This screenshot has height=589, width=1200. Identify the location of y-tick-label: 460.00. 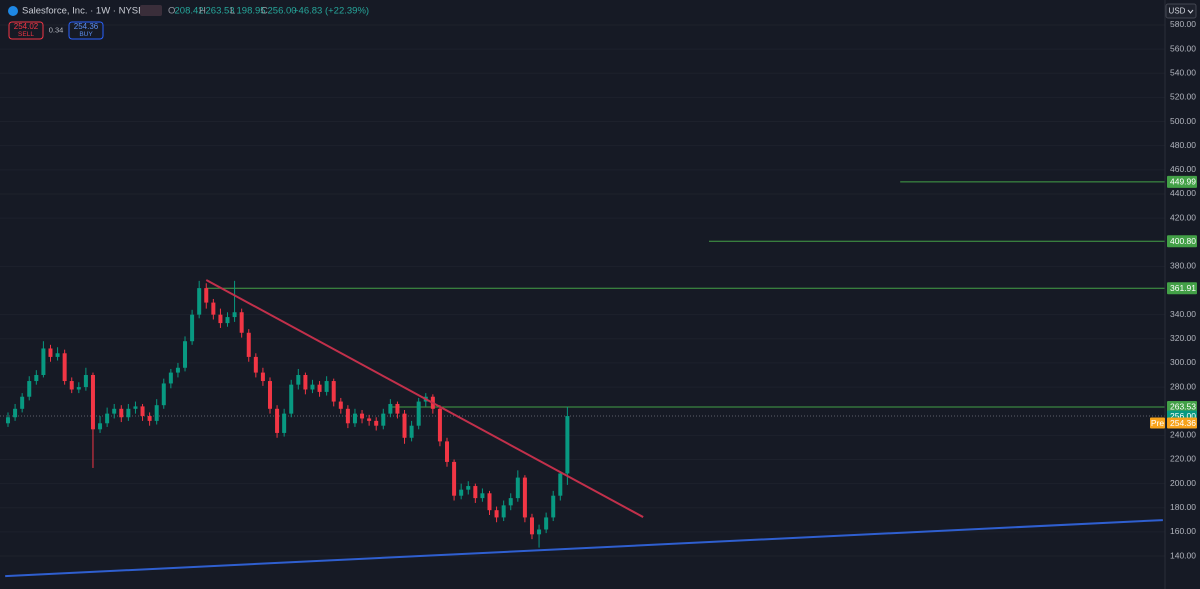
(1183, 169).